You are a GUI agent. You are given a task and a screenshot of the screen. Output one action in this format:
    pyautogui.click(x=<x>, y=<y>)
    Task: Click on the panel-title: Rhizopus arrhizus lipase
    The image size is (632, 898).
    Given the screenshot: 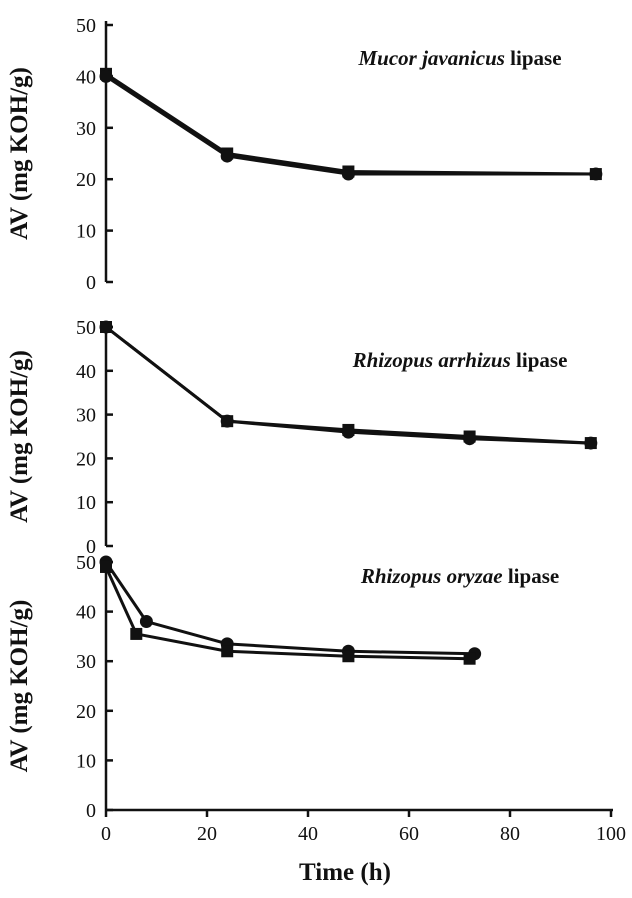 What is the action you would take?
    pyautogui.click(x=460, y=360)
    